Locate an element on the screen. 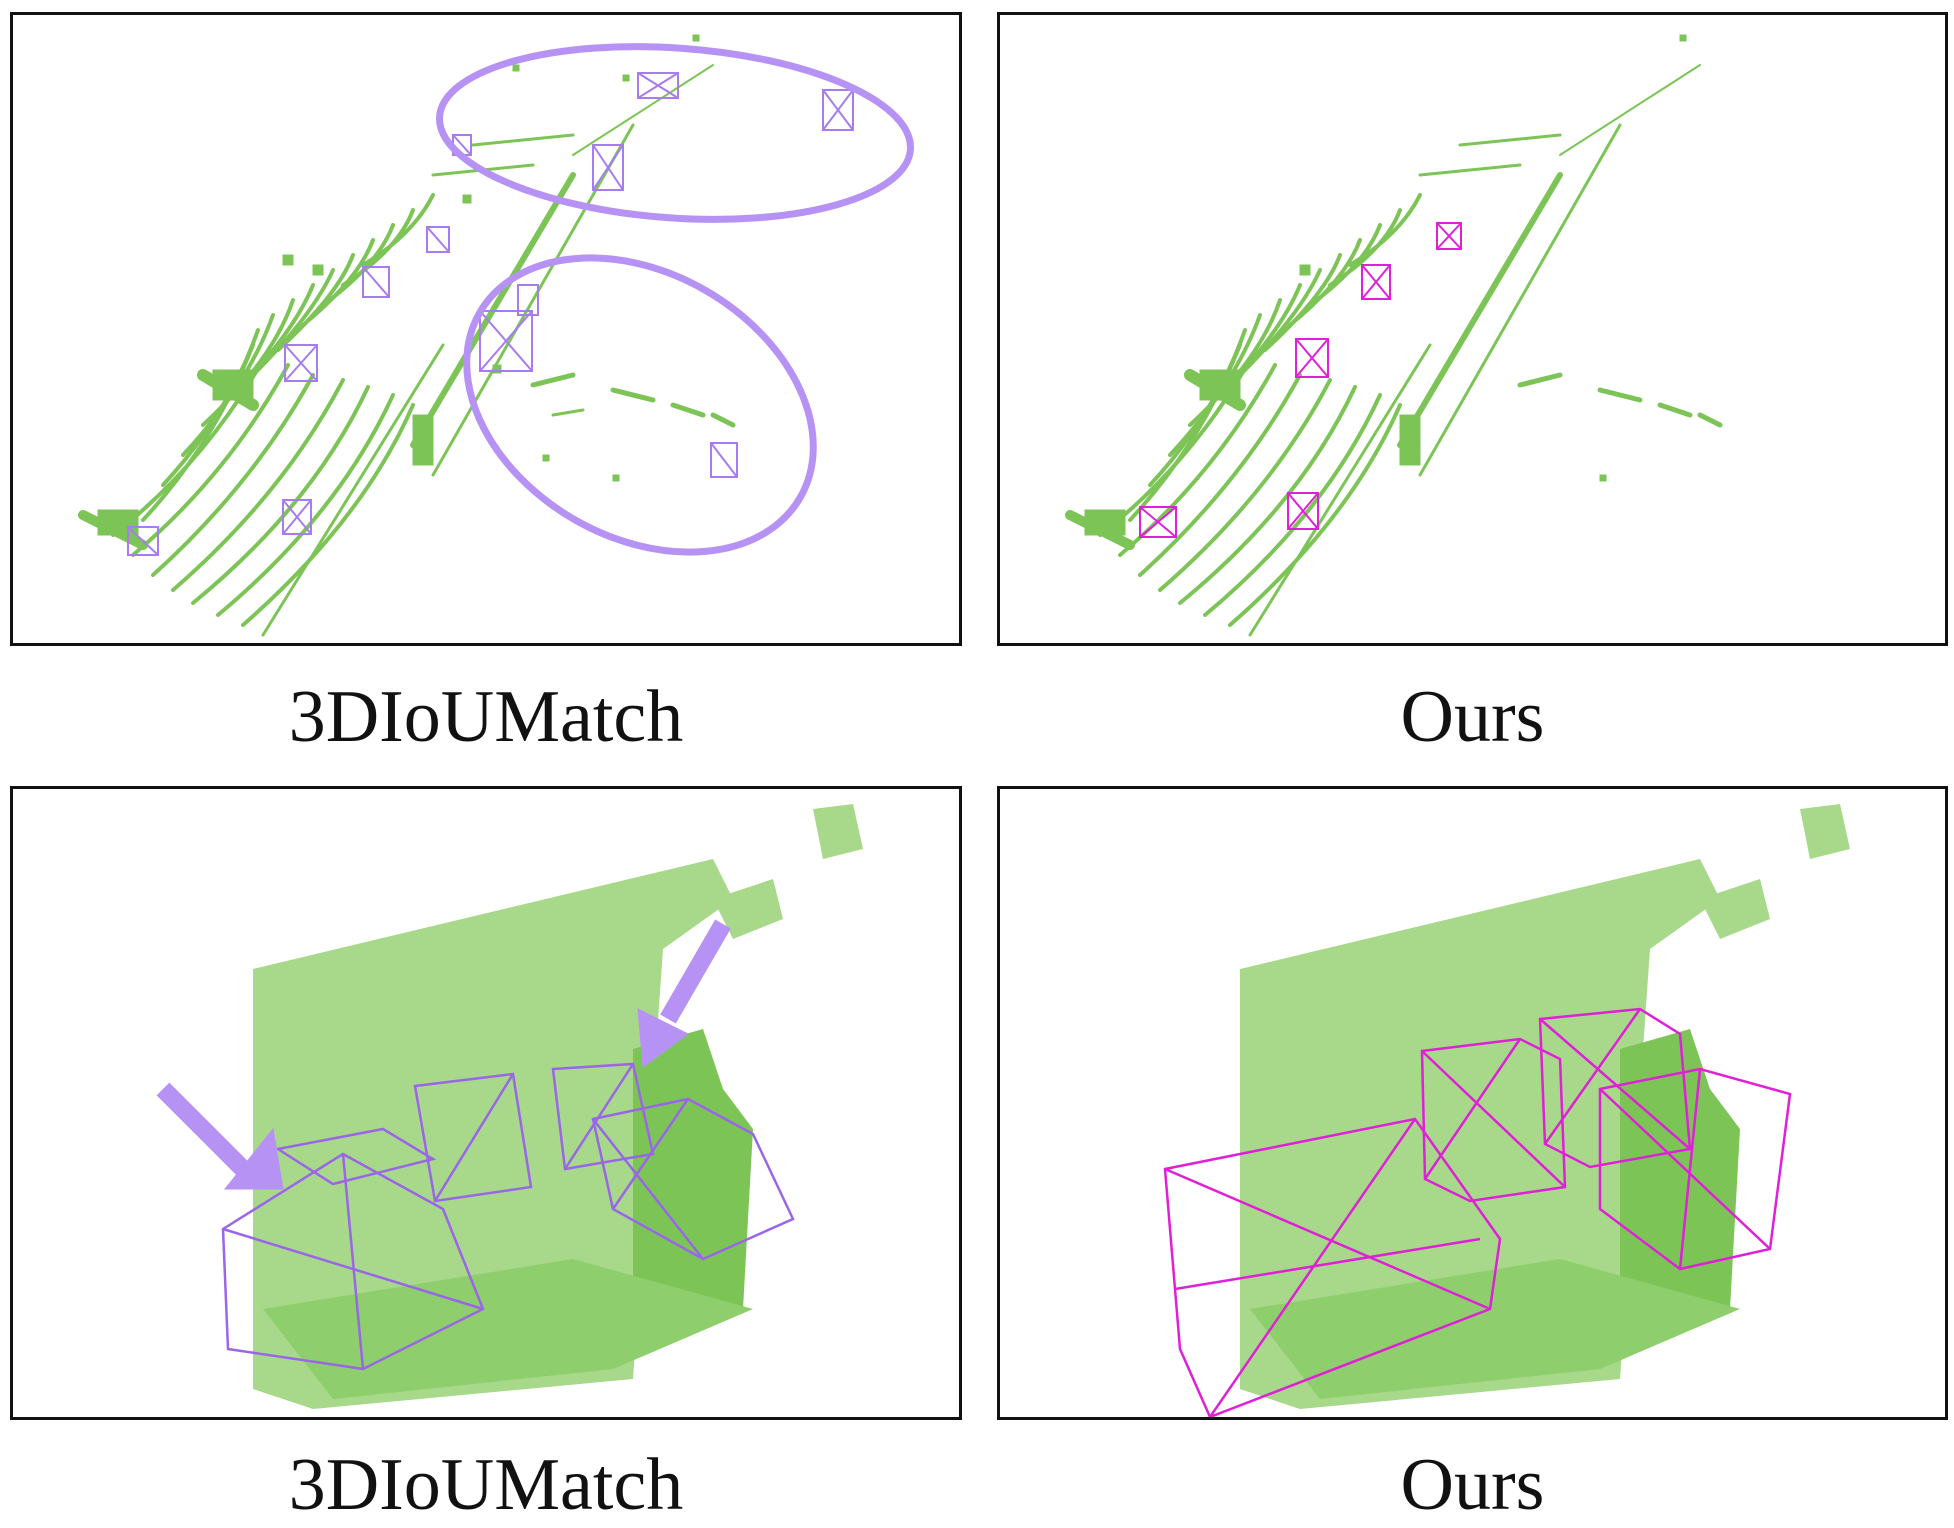  indoor-point-cloud-baseline is located at coordinates (509, 1106).